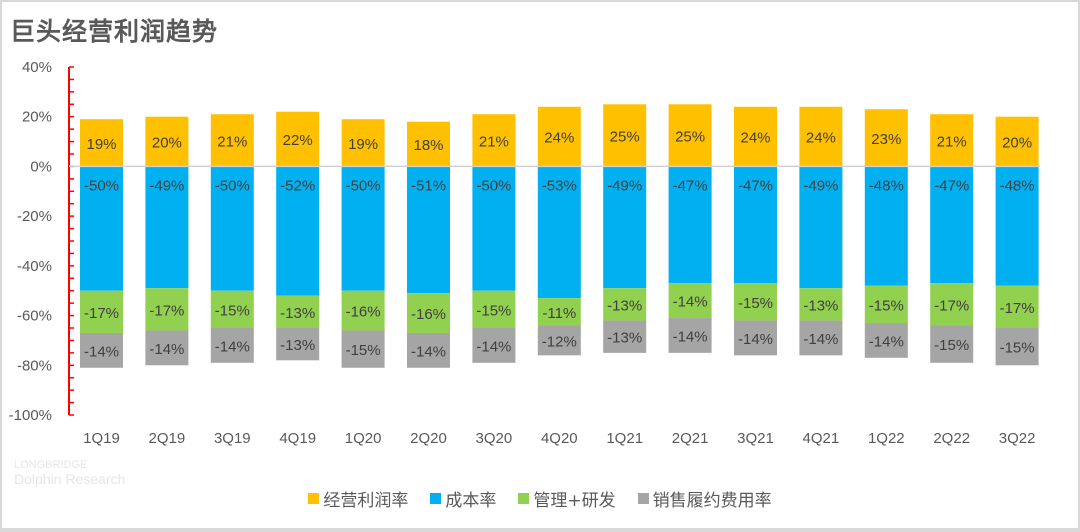 This screenshot has width=1080, height=532. What do you see at coordinates (1017, 438) in the screenshot?
I see `x-tick-label: 3Q22` at bounding box center [1017, 438].